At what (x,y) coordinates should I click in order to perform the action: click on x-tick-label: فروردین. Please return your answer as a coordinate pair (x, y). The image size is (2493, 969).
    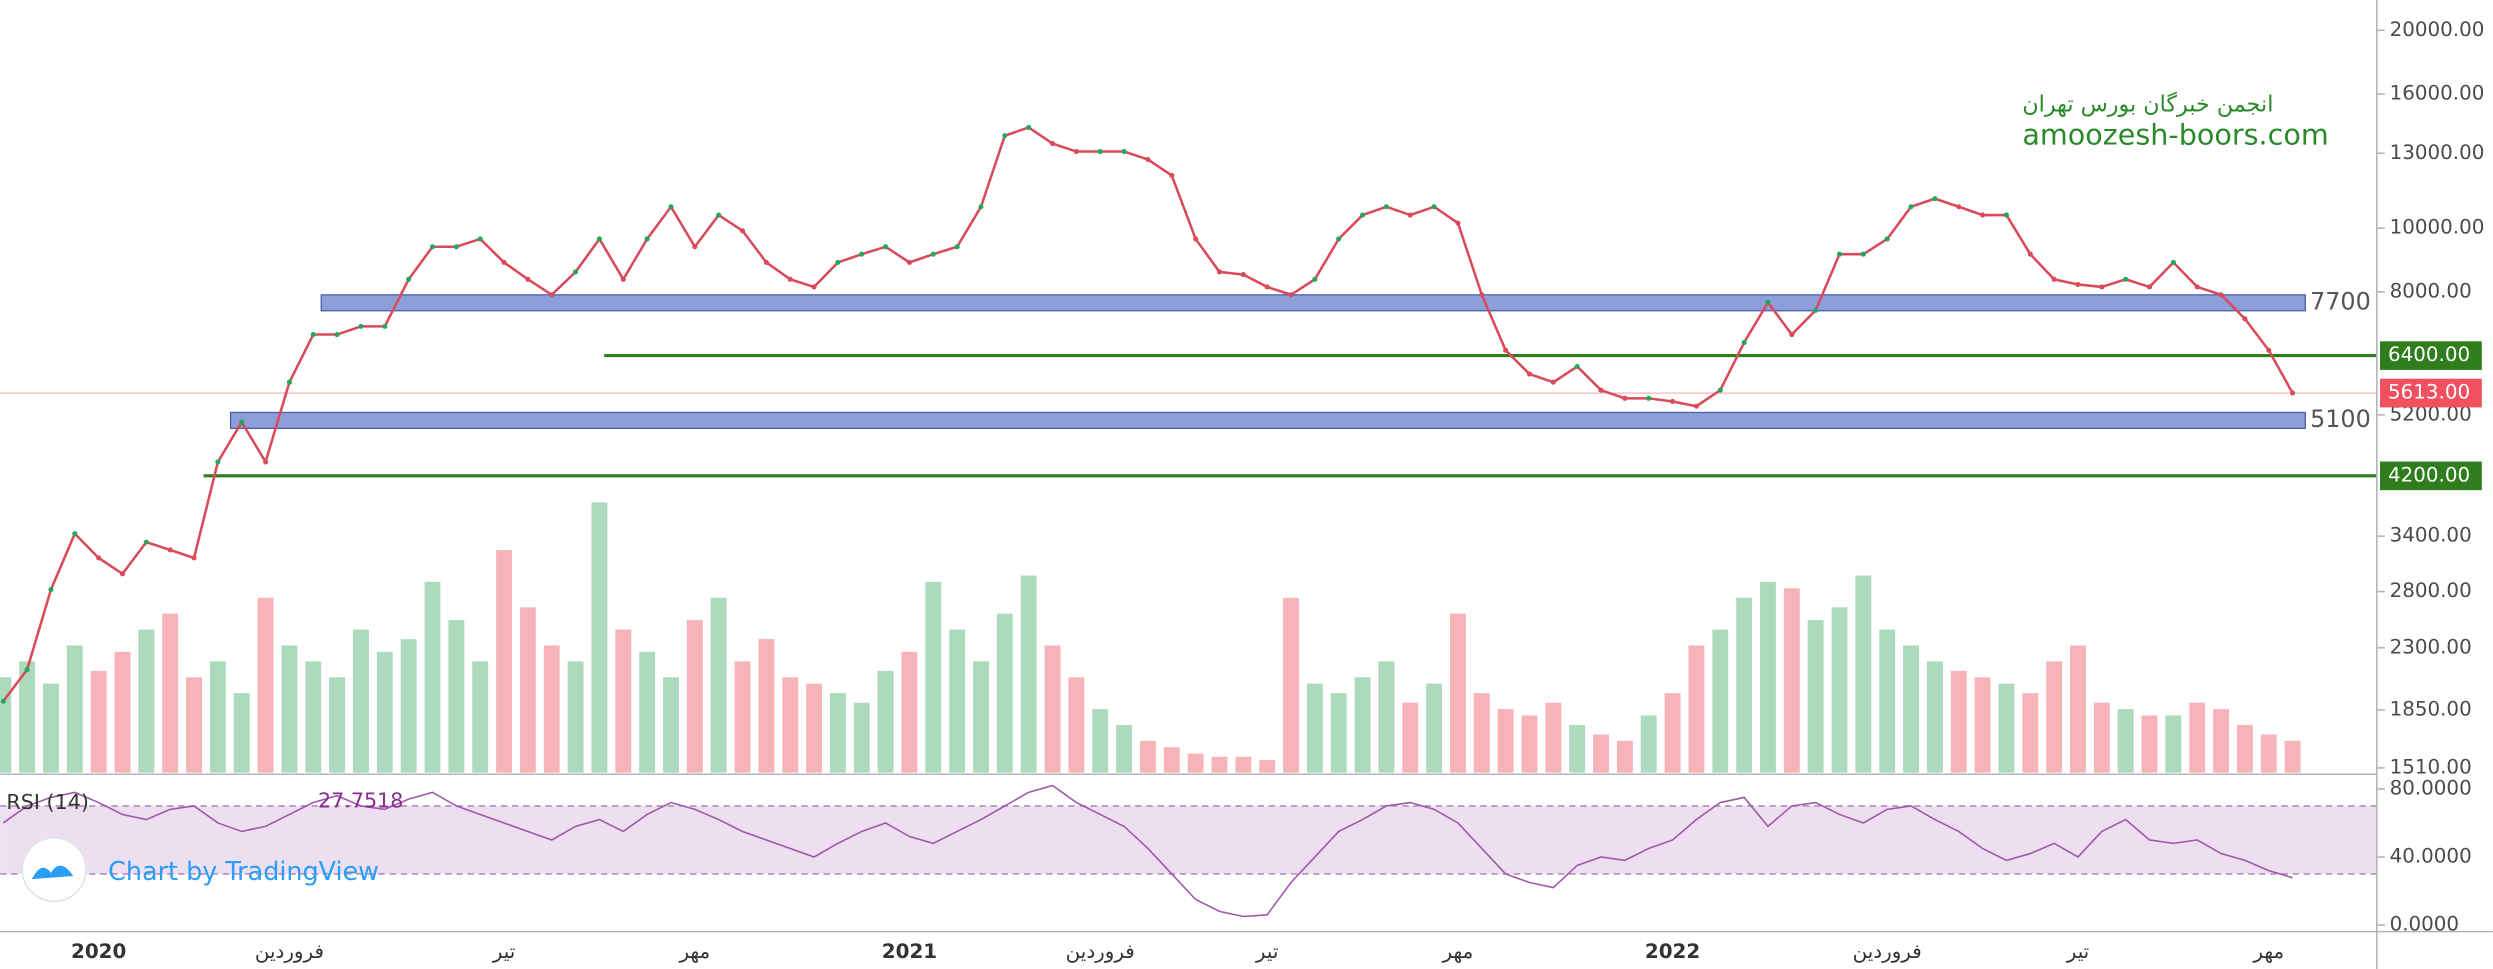
    Looking at the image, I should click on (1100, 951).